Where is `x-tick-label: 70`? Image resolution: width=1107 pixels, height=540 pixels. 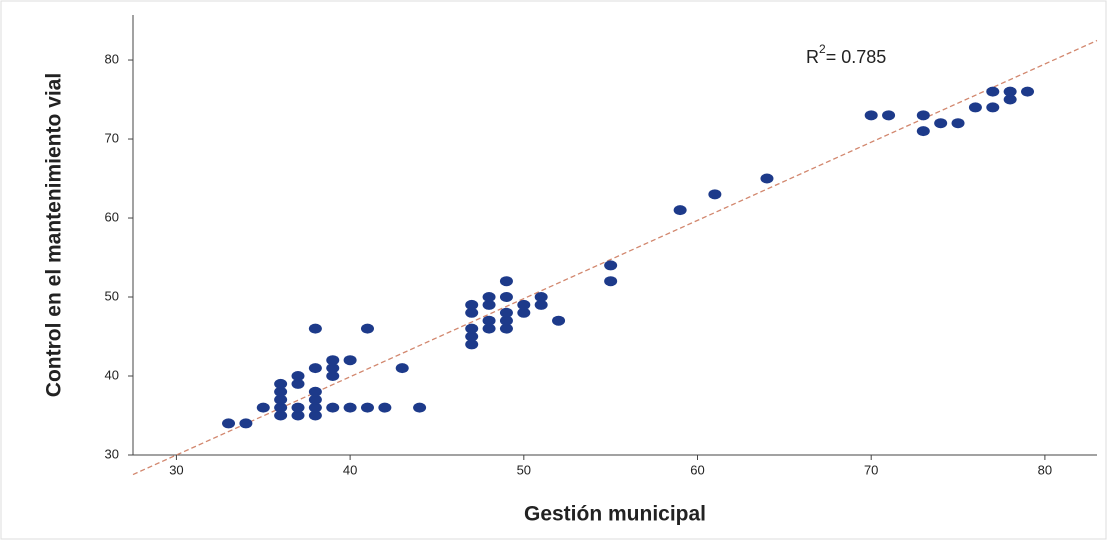 x-tick-label: 70 is located at coordinates (871, 469).